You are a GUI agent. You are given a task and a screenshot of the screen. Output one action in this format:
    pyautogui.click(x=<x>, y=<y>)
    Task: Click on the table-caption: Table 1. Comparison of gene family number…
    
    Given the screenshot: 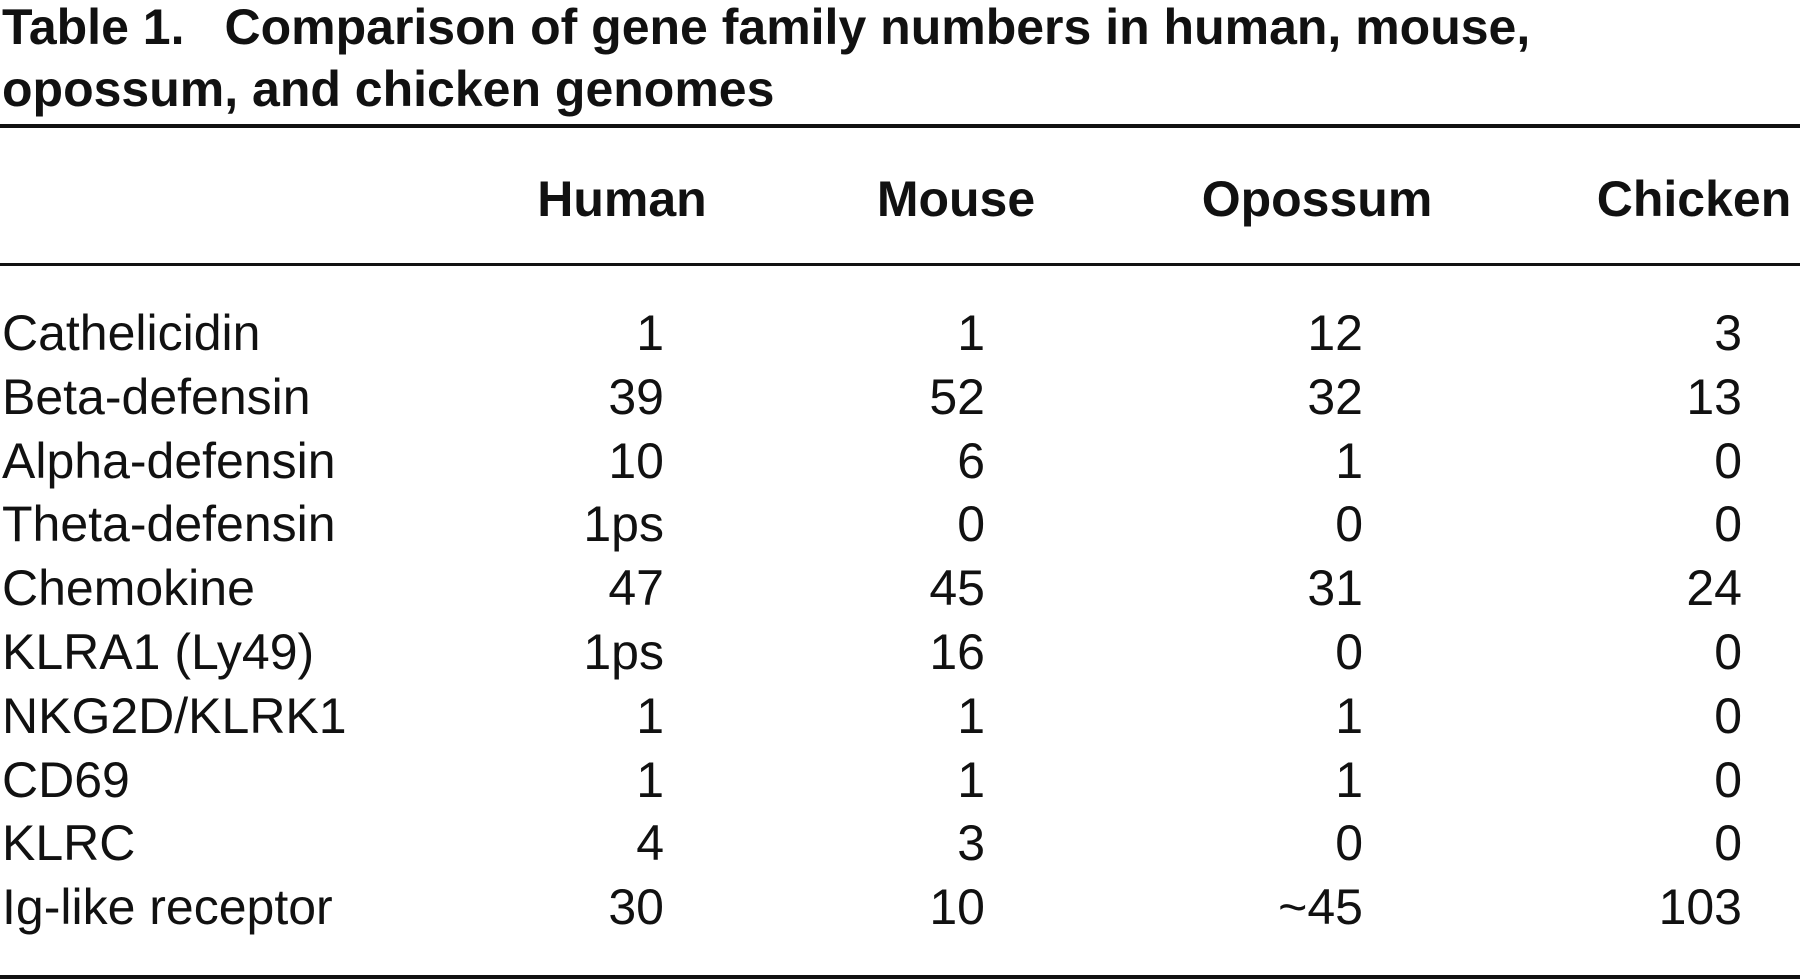 What is the action you would take?
    pyautogui.click(x=887, y=60)
    